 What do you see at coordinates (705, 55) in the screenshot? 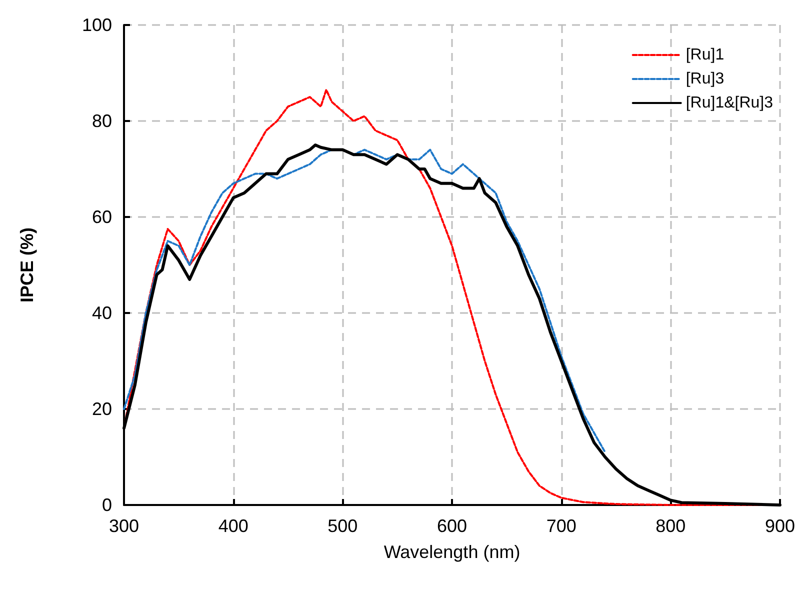
I see `legend-label: [Ru]1` at bounding box center [705, 55].